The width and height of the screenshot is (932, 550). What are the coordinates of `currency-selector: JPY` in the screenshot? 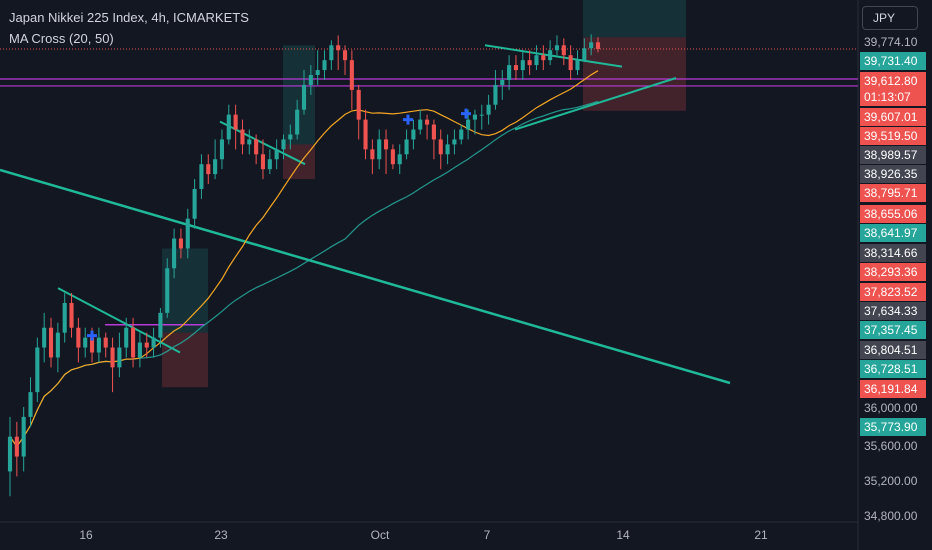 It's located at (890, 18).